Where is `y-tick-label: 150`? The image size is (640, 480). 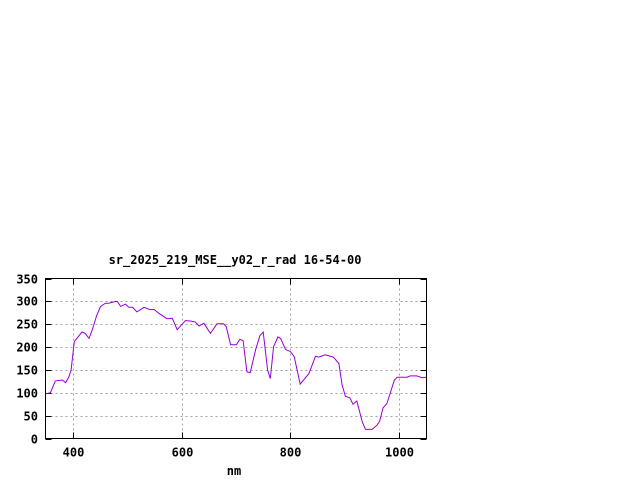
y-tick-label: 150 is located at coordinates (27, 371).